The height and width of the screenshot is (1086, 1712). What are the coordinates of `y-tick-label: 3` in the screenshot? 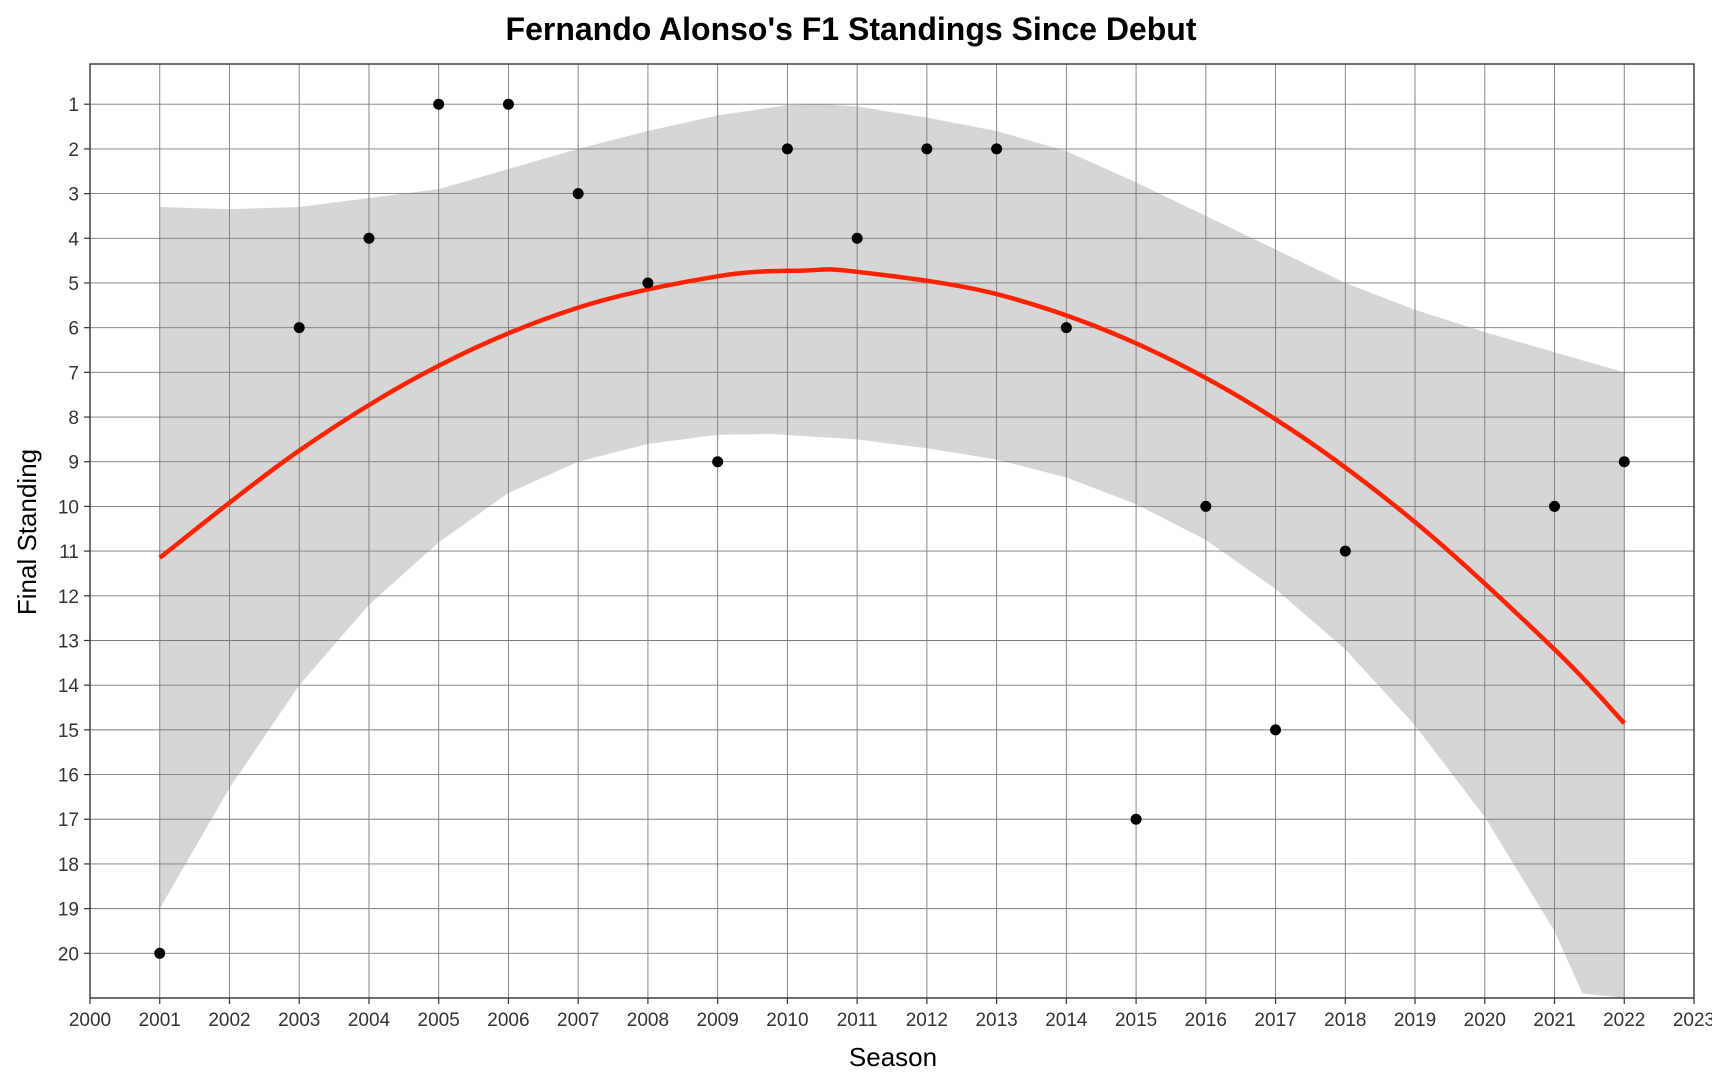 It's located at (73, 195).